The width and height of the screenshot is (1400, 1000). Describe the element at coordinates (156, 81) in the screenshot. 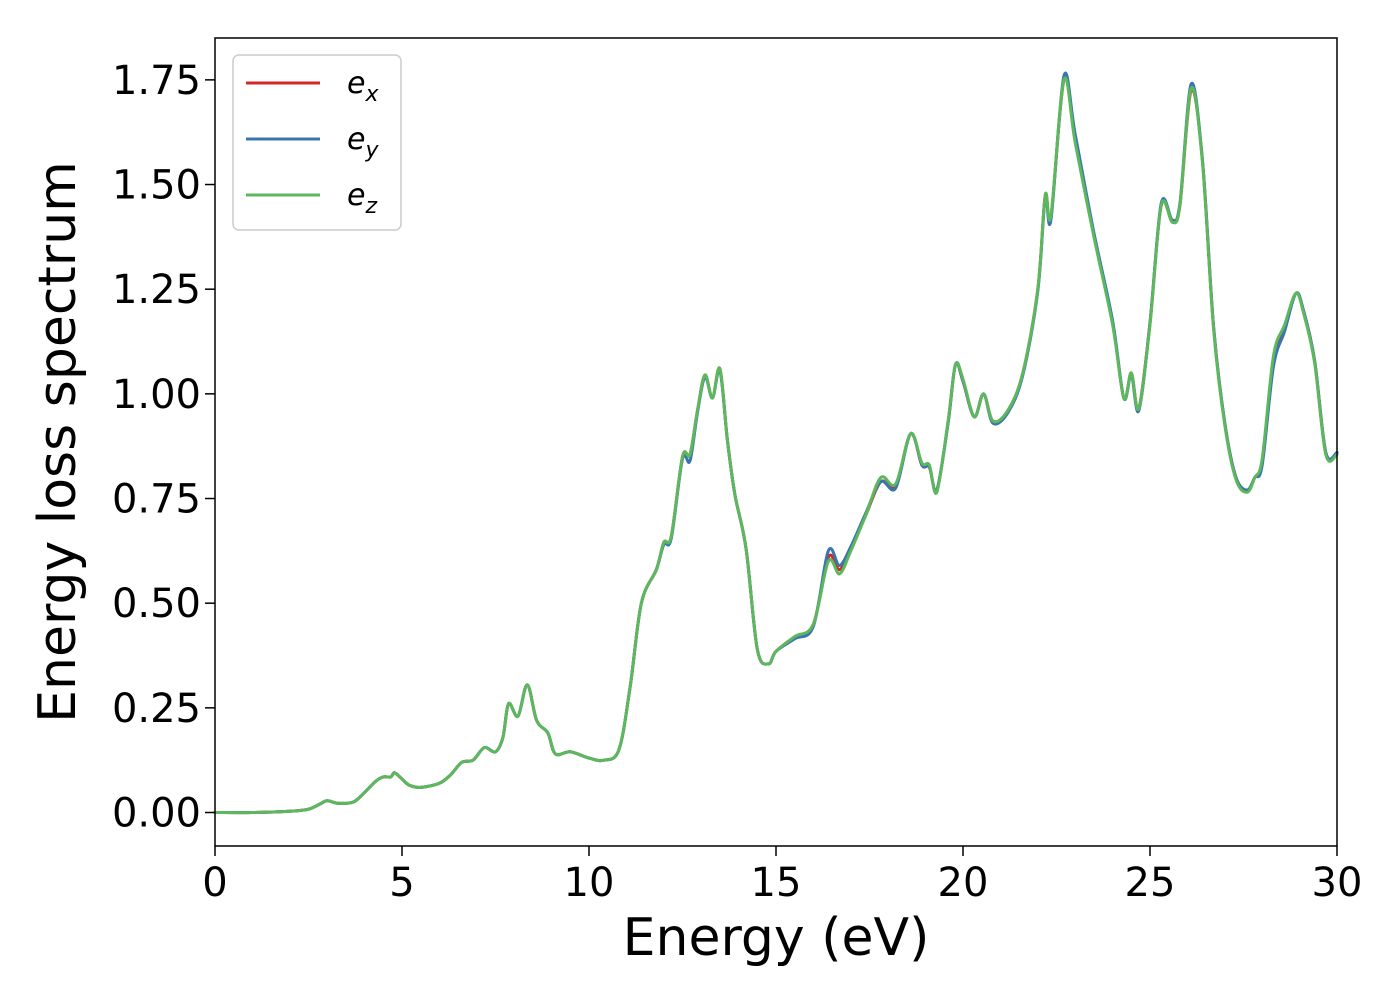

I see `y-tick-label: 1.75` at that location.